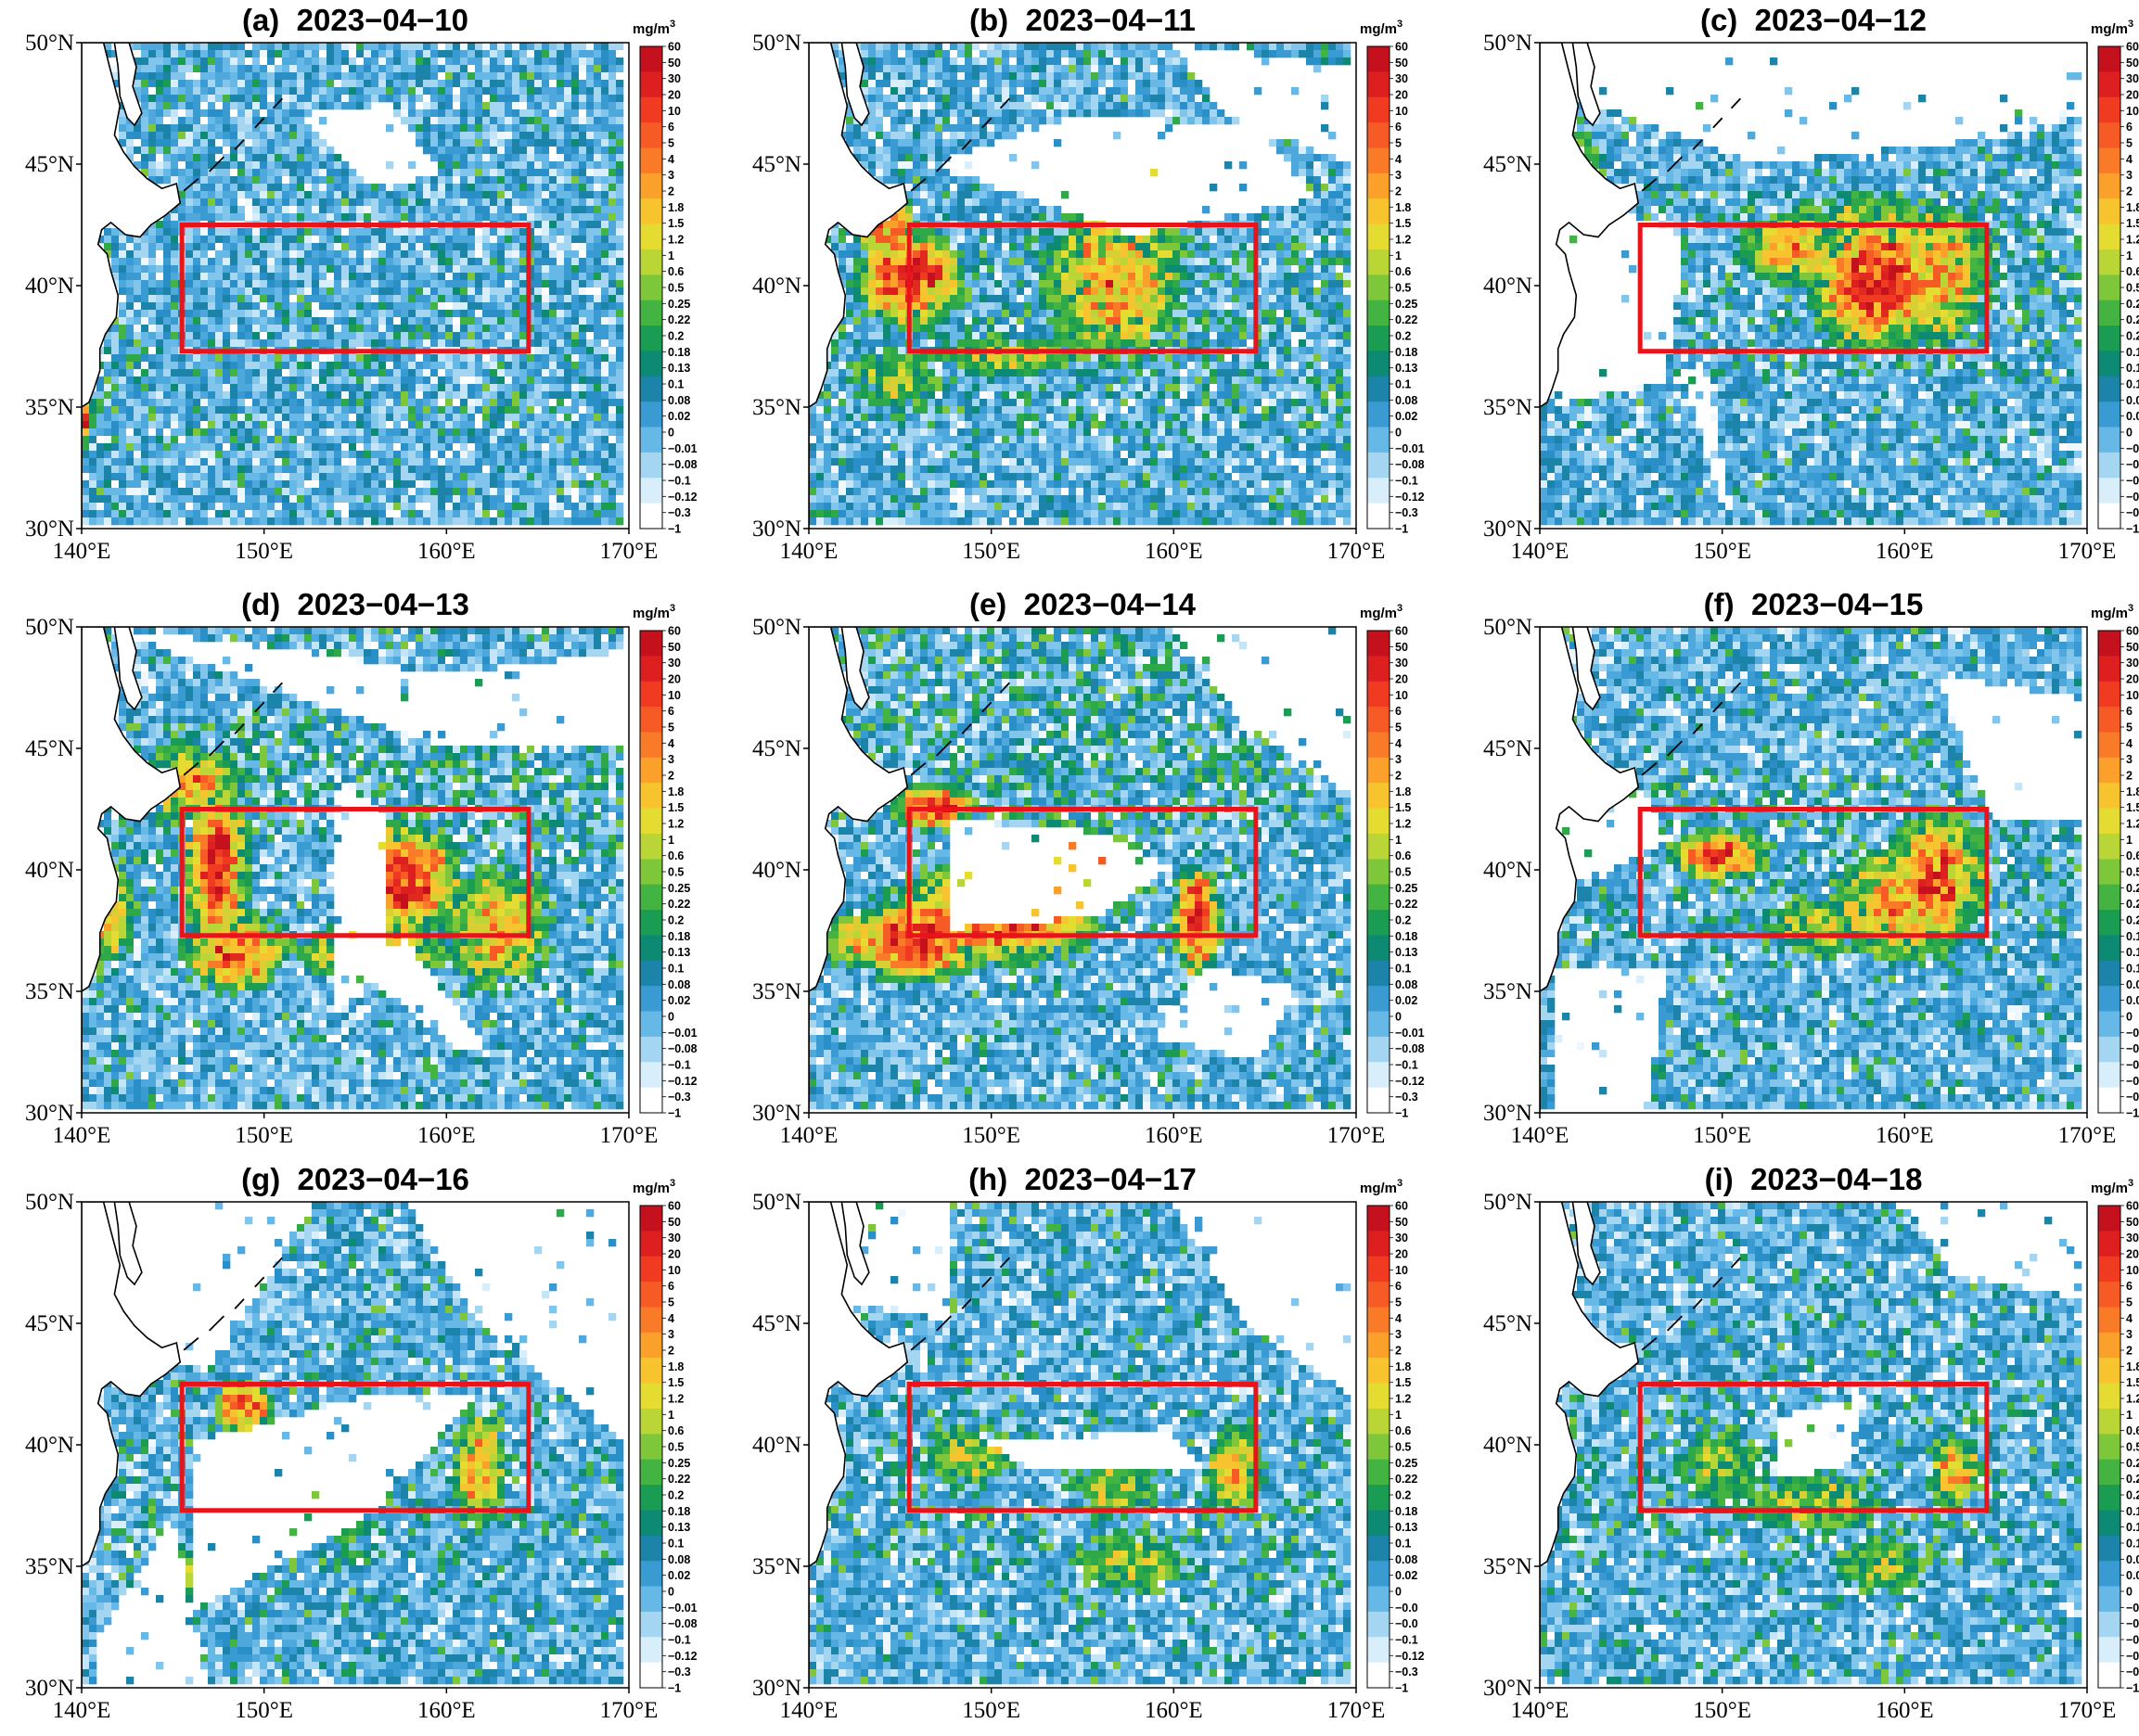  I want to click on colorbar-label: 3, so click(671, 175).